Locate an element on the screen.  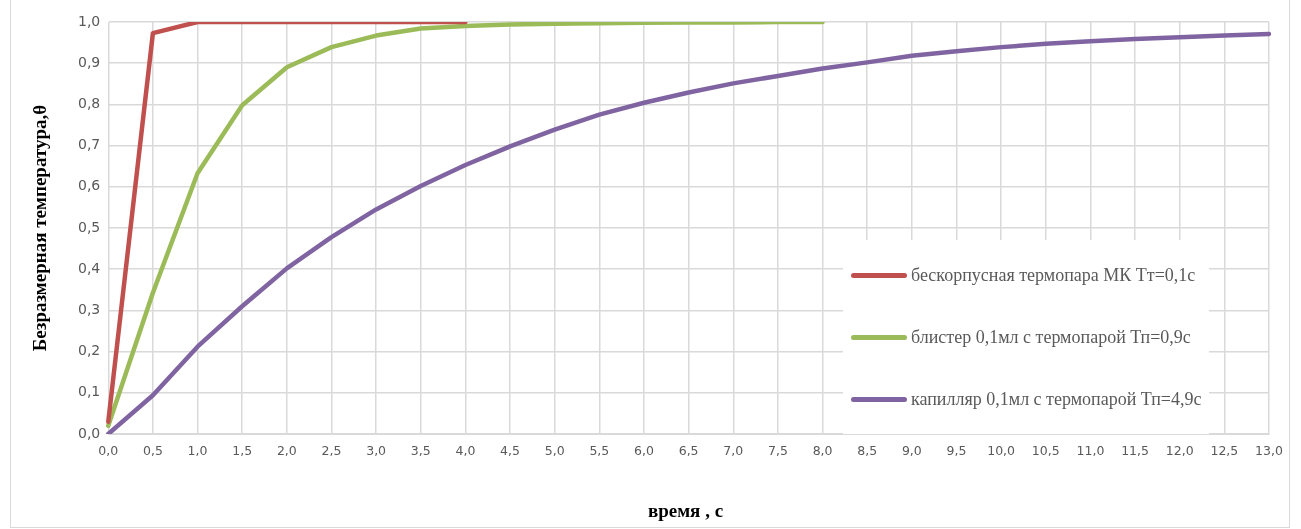
y-tick-label: 0,7 is located at coordinates (89, 144).